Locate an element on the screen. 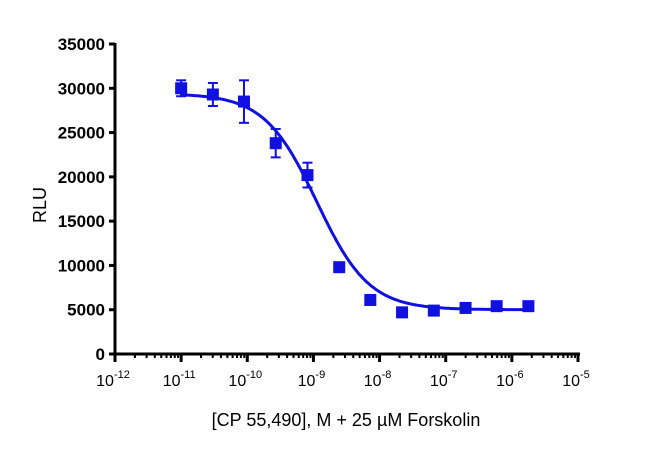 This screenshot has width=650, height=453. x-tick-label: 10⁻⁹ is located at coordinates (312, 379).